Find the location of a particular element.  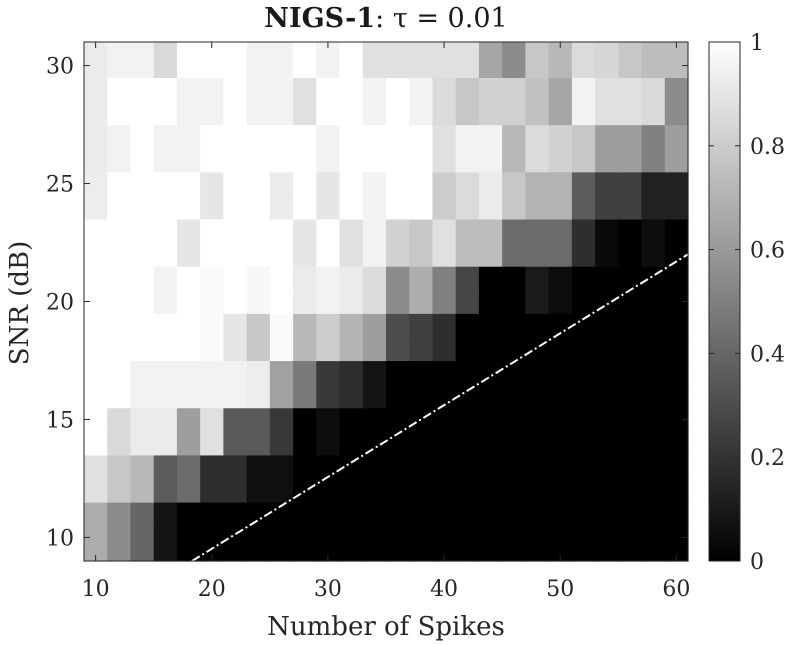

chart-title: NIGS-1: τ = 0.01 is located at coordinates (385, 18).